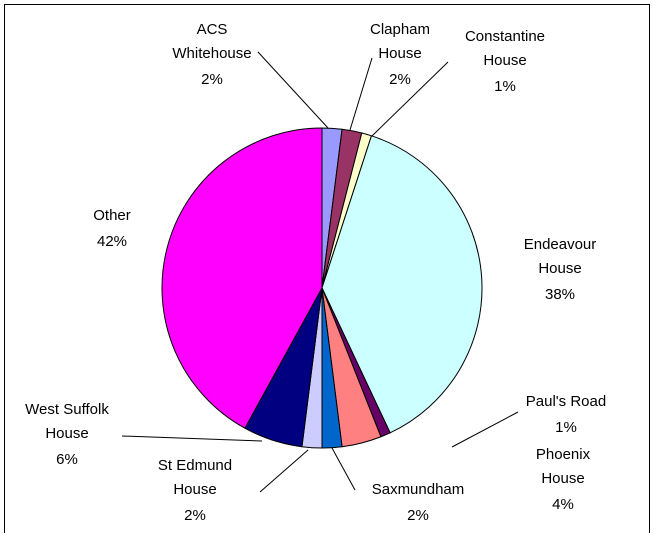  Describe the element at coordinates (563, 504) in the screenshot. I see `slice-value-label: 4%` at that location.